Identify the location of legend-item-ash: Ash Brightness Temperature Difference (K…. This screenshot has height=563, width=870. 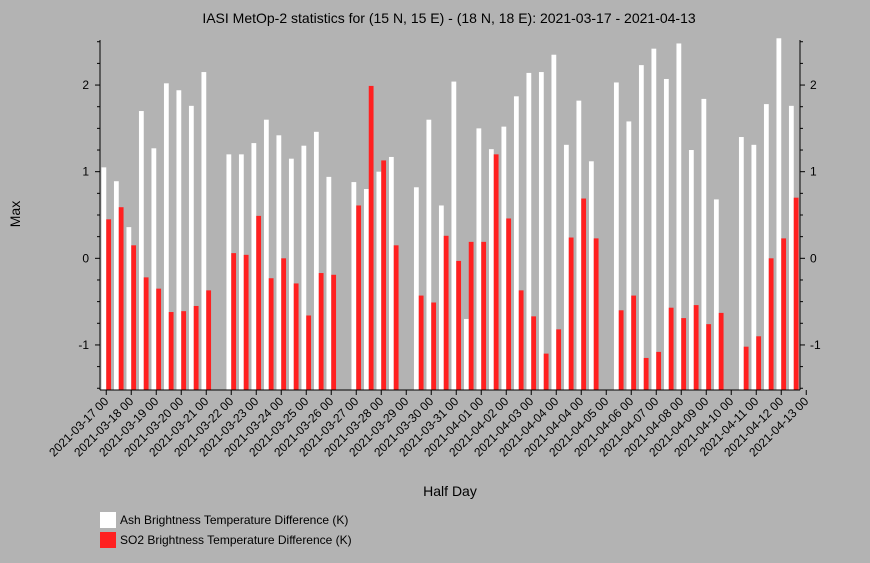
(224, 520).